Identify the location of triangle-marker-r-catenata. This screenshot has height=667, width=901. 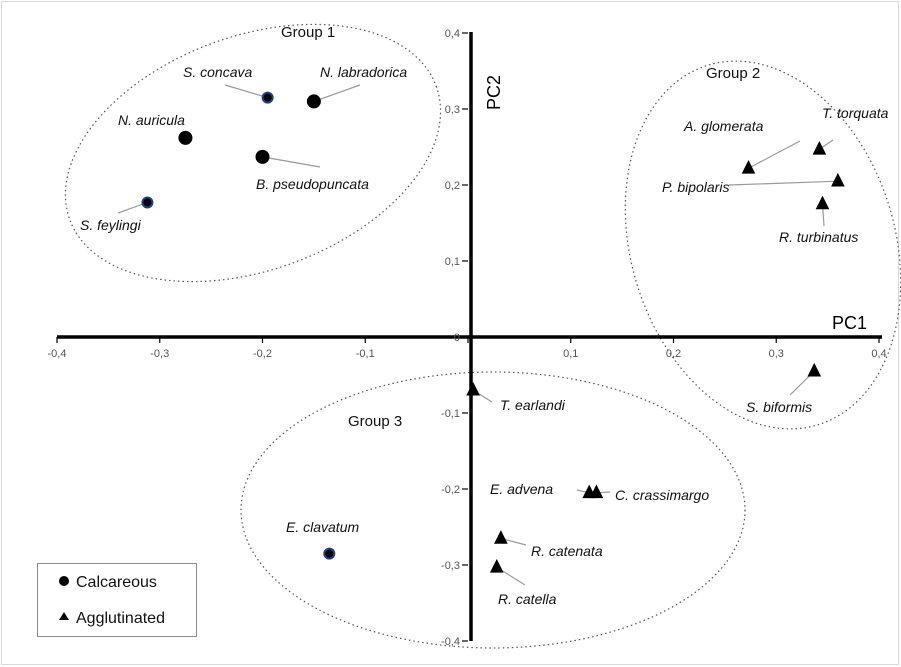
(501, 537).